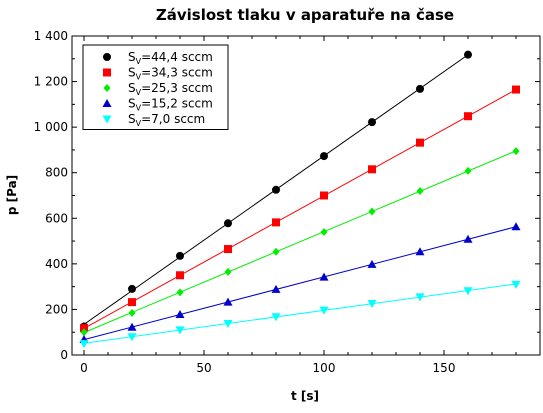  I want to click on fit-line, so click(300, 313).